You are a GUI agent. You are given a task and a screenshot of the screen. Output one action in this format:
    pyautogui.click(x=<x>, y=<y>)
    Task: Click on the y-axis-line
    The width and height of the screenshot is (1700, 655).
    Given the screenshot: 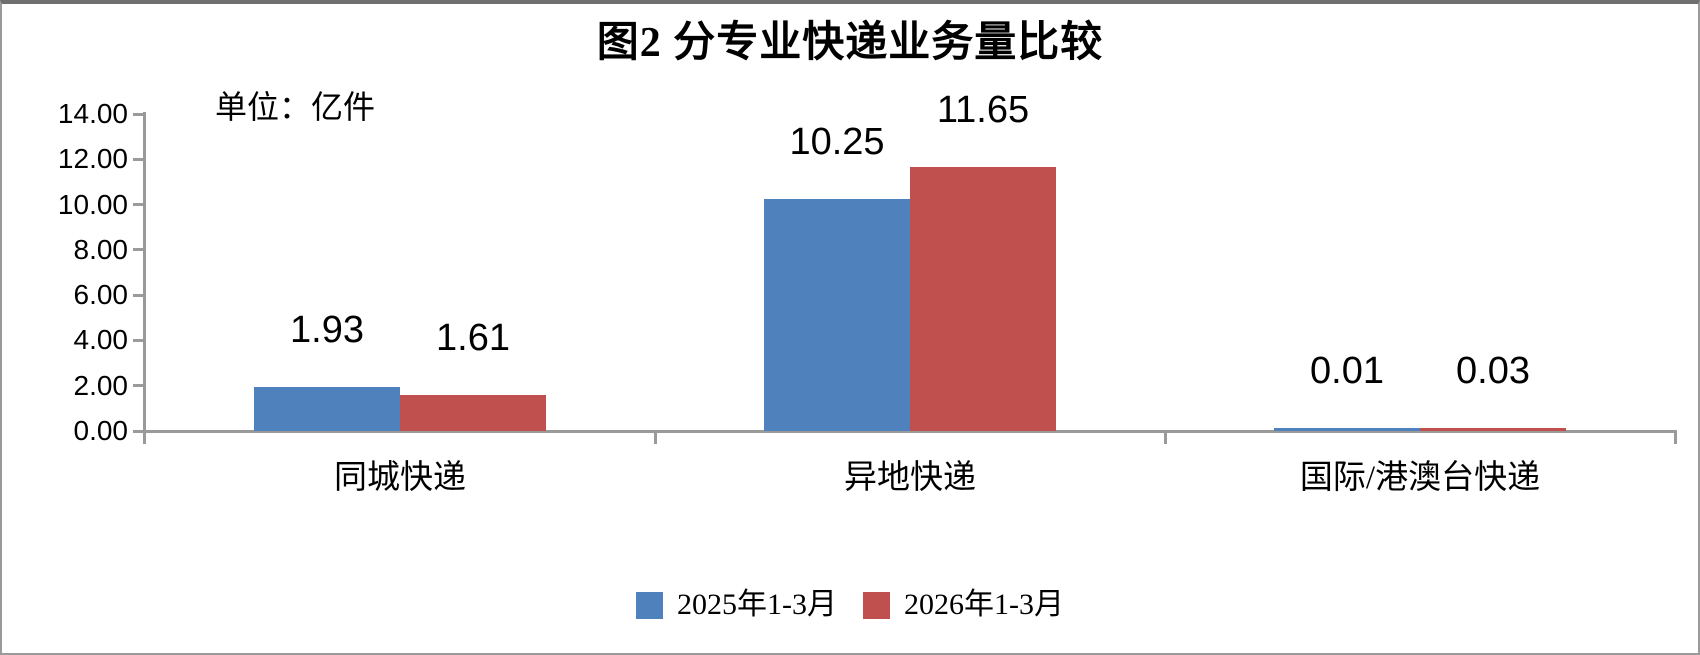 What is the action you would take?
    pyautogui.click(x=144, y=278)
    